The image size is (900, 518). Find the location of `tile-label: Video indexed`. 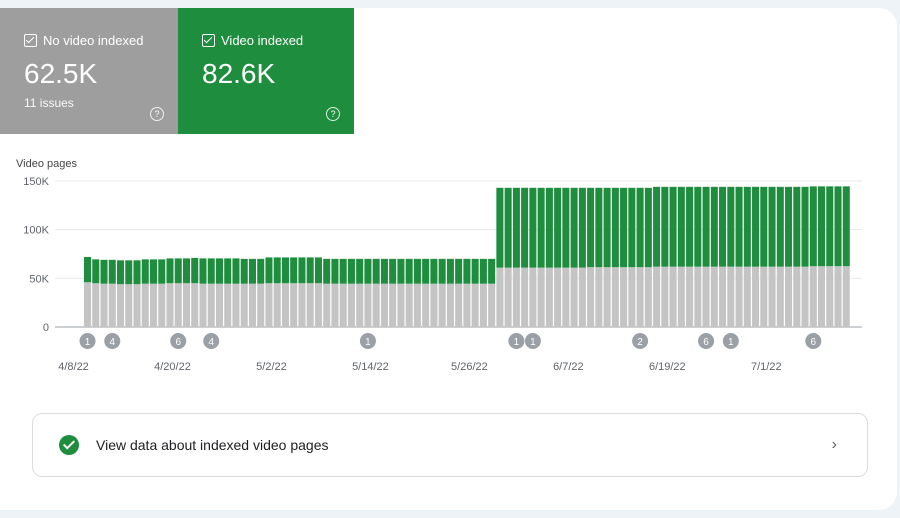

tile-label: Video indexed is located at coordinates (262, 40).